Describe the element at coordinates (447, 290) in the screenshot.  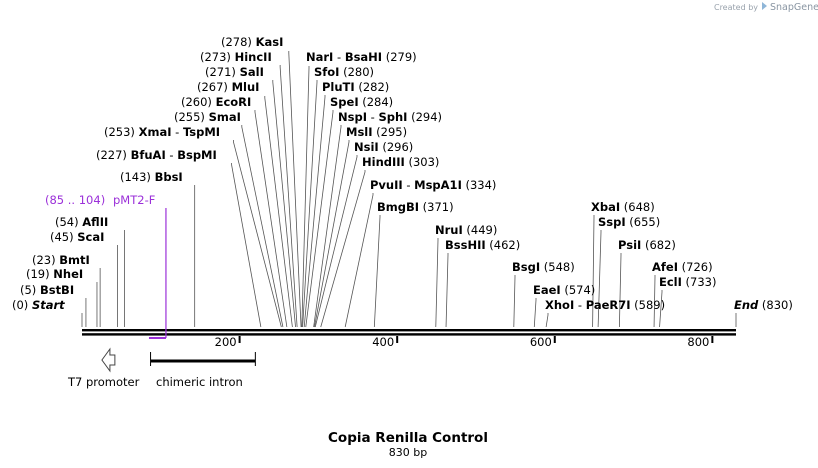
I see `leader-bsshii` at that location.